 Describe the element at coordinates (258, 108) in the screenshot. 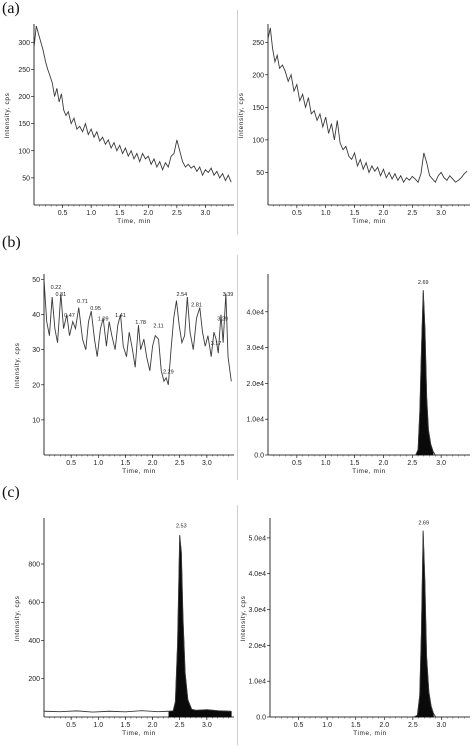

I see `chart-a-right-ytick-label-2: 150` at that location.